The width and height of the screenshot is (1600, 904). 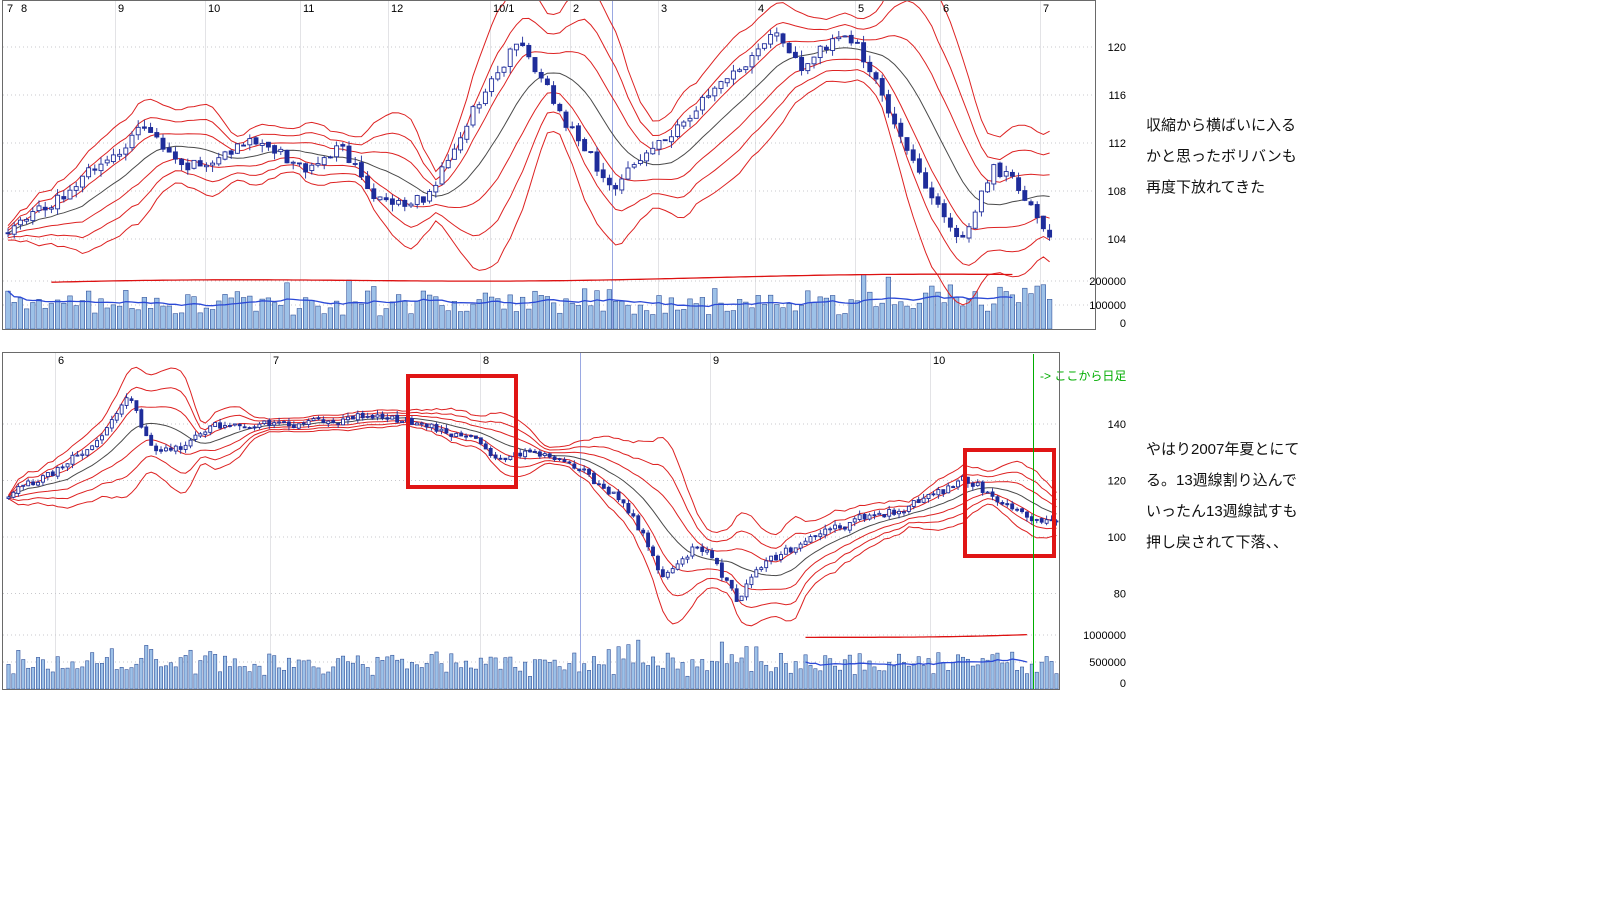 I want to click on volume-tick-label: 100000, so click(x=1107, y=306).